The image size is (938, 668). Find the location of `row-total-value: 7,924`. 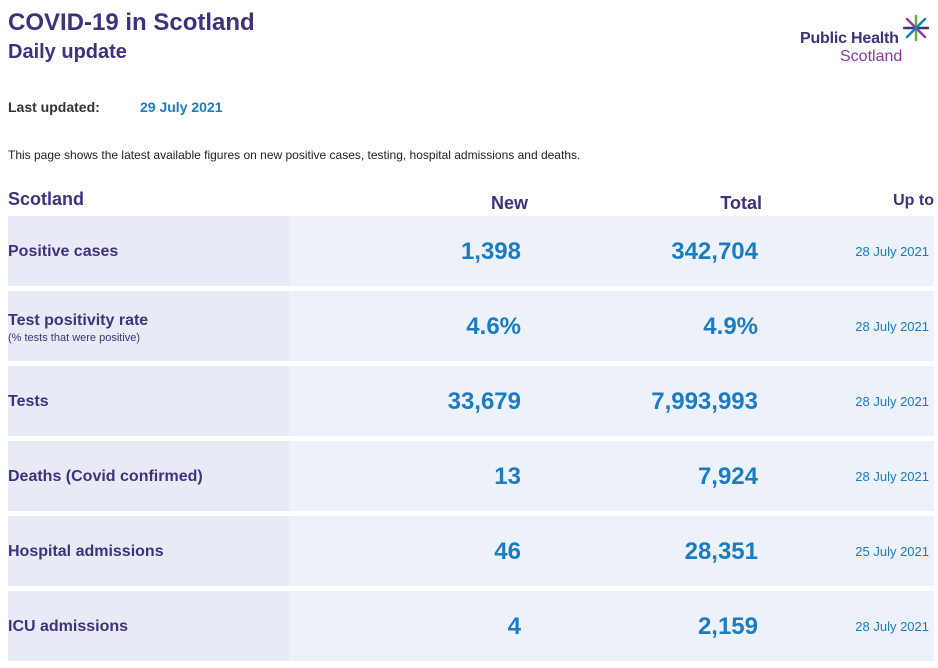

row-total-value: 7,924 is located at coordinates (727, 476).